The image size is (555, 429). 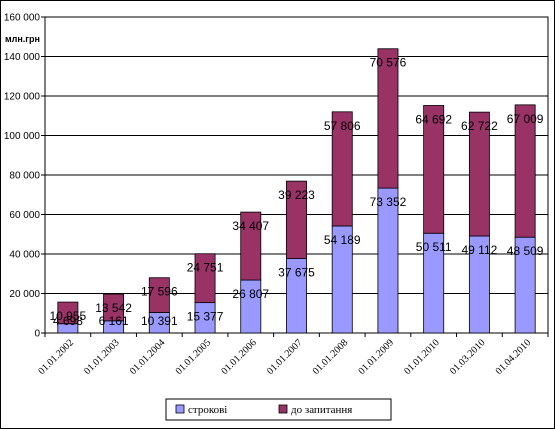 I want to click on legend-swatch-do-zapytannia, so click(x=283, y=409).